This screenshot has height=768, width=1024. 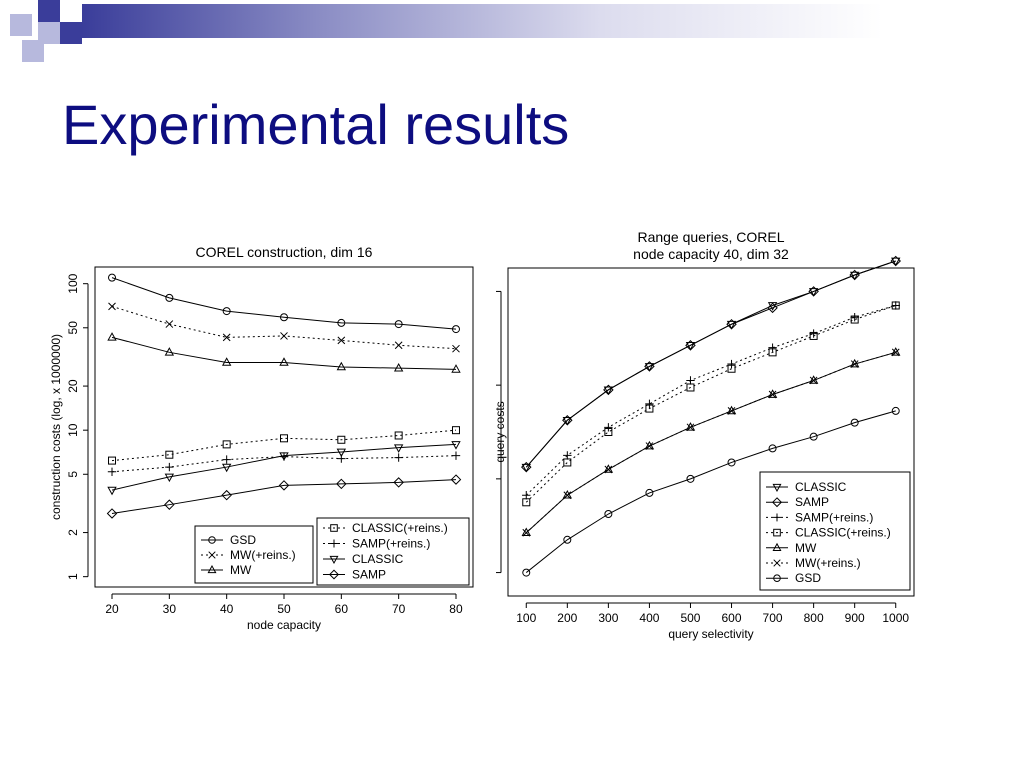 I want to click on series-classic, so click(x=711, y=365).